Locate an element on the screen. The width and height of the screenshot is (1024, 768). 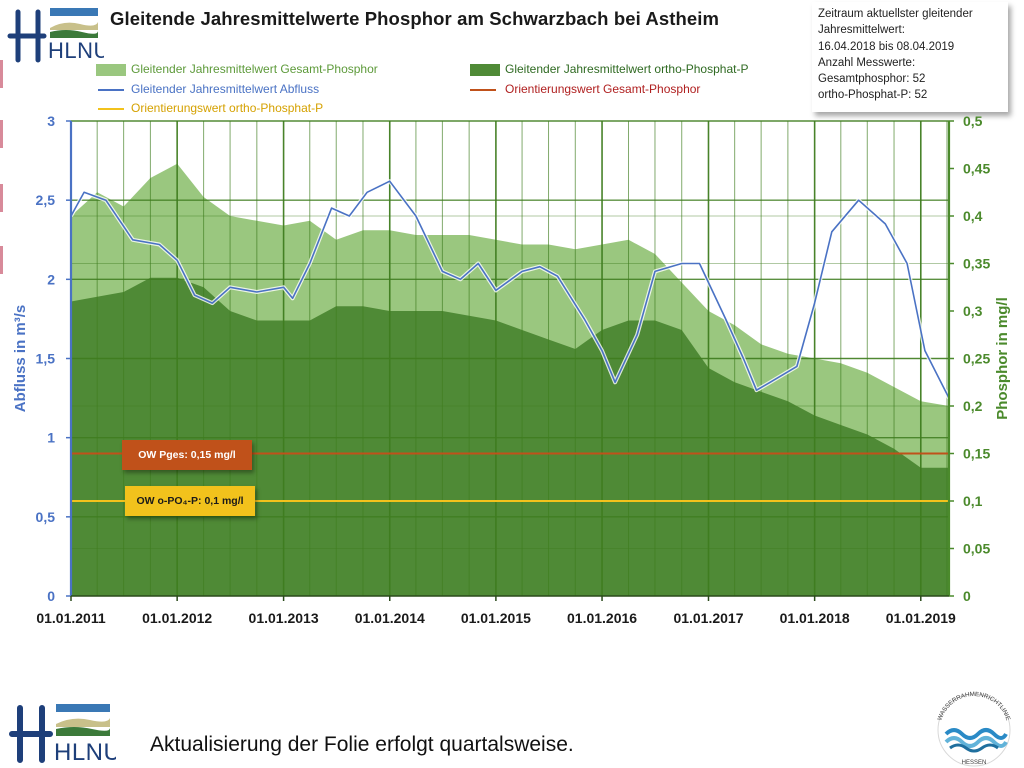
y-tick-label-left: 2 is located at coordinates (51, 279).